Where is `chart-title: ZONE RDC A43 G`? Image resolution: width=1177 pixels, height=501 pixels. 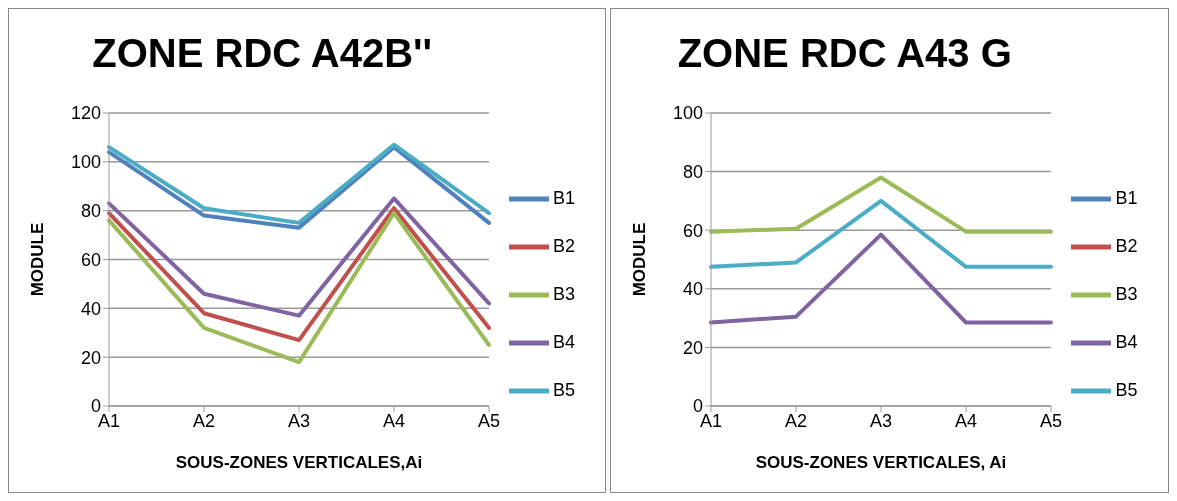 chart-title: ZONE RDC A43 G is located at coordinates (844, 53).